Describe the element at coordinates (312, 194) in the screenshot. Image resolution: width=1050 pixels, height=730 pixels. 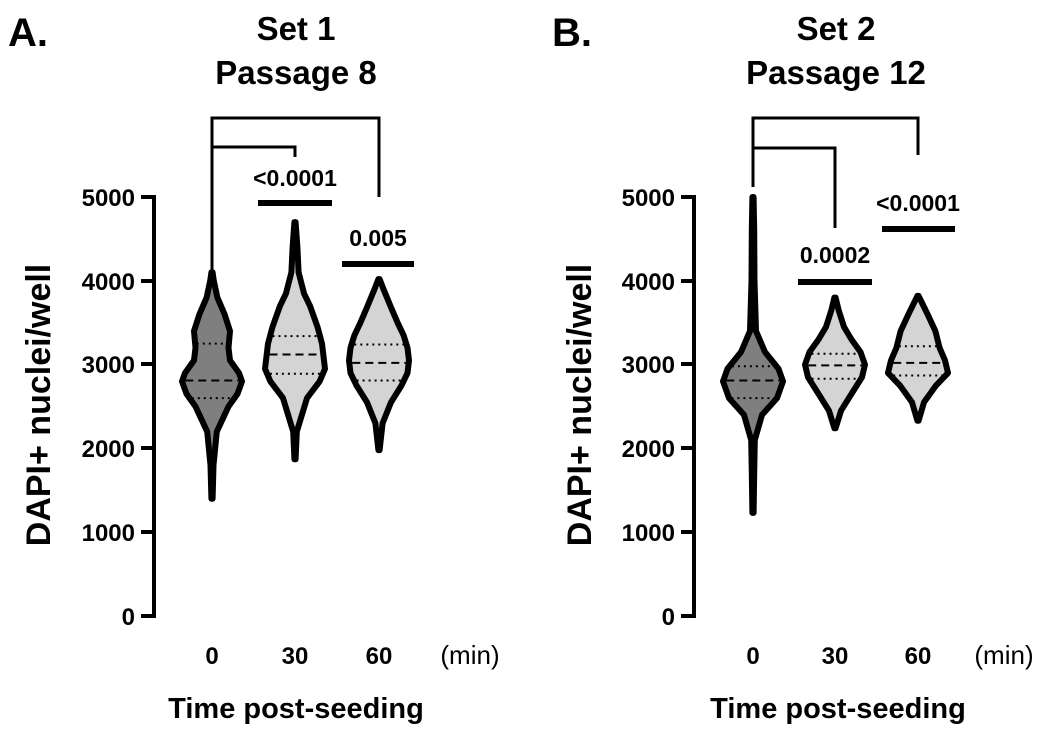
I see `panel-a-brackets: <0.0001 0.005` at that location.